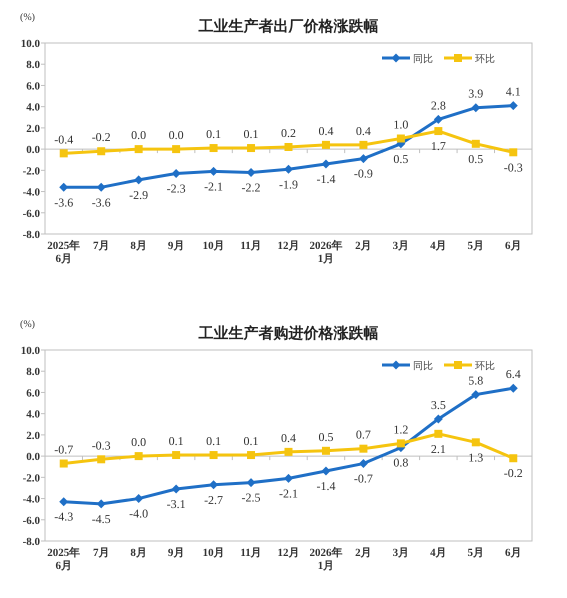 The height and width of the screenshot is (598, 567). I want to click on data-label: 3.9, so click(476, 93).